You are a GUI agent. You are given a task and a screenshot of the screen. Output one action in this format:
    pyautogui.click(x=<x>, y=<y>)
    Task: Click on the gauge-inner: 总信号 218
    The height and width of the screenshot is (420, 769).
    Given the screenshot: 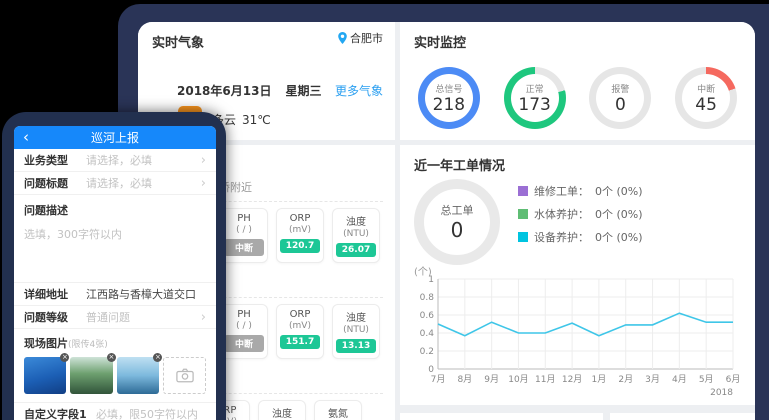 What is the action you would take?
    pyautogui.click(x=448, y=98)
    